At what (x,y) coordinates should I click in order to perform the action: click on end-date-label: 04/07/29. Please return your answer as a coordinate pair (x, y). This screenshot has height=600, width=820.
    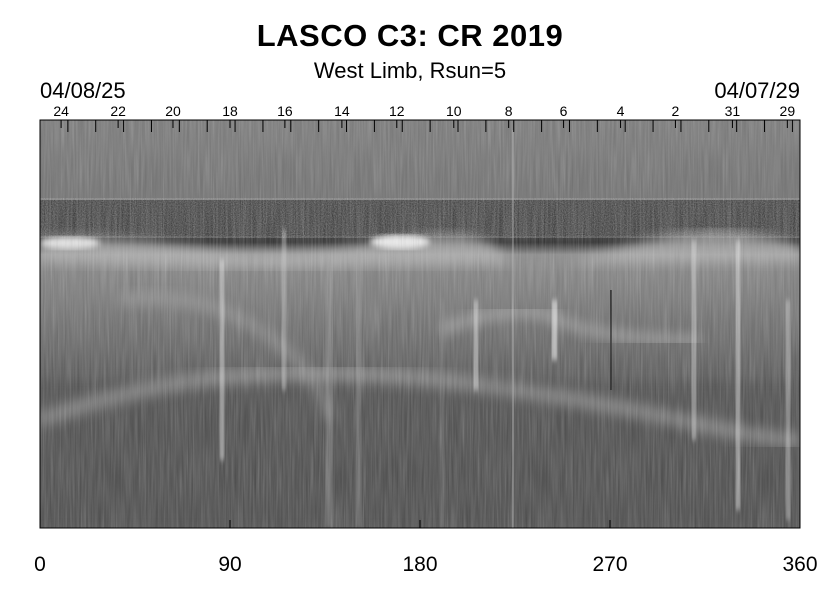
    Looking at the image, I should click on (757, 90).